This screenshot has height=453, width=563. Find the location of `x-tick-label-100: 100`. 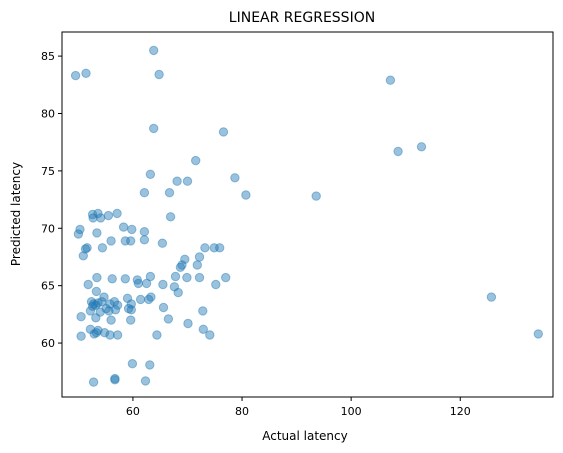

x-tick-label-100: 100 is located at coordinates (351, 411).